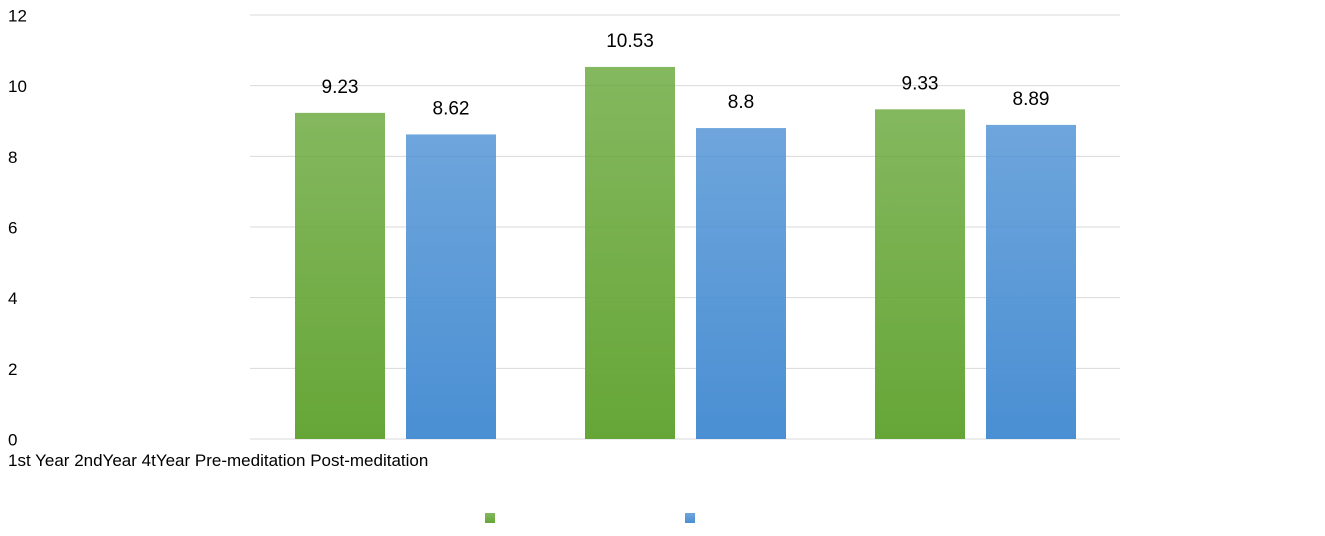 This screenshot has width=1325, height=536. What do you see at coordinates (166, 460) in the screenshot?
I see `x-tick-label: 4tYear` at bounding box center [166, 460].